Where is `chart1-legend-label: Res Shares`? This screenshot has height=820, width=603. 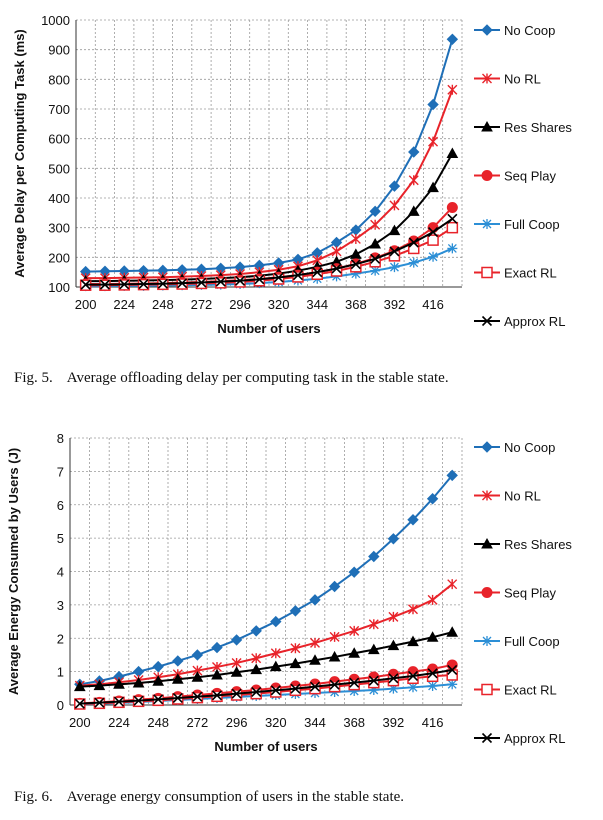 chart1-legend-label: Res Shares is located at coordinates (538, 127).